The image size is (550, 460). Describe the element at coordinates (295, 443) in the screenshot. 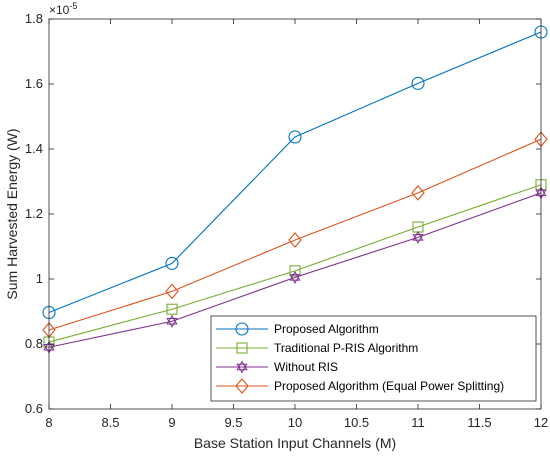

I see `x-axis-title: Base Station Input Channels (M)` at that location.